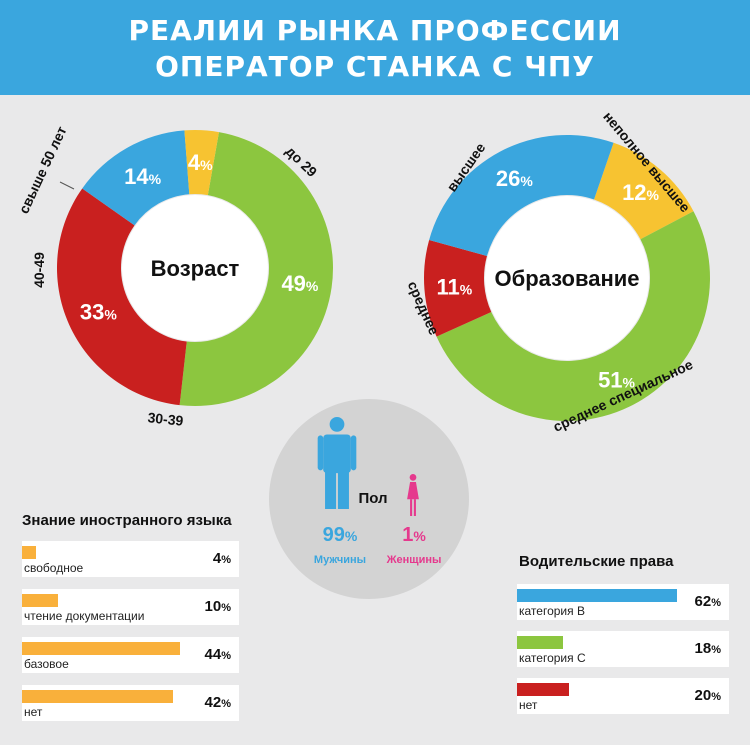 This screenshot has width=750, height=745. Describe the element at coordinates (54, 568) in the screenshot. I see `language-label: свободное` at that location.